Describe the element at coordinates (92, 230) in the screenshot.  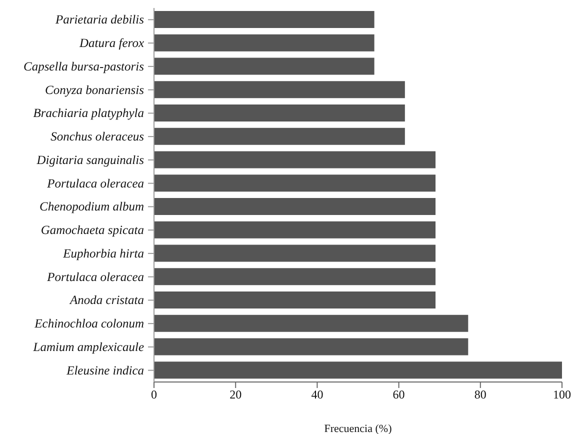
I see `y-tick-label: Gamochaeta spicata` at that location.